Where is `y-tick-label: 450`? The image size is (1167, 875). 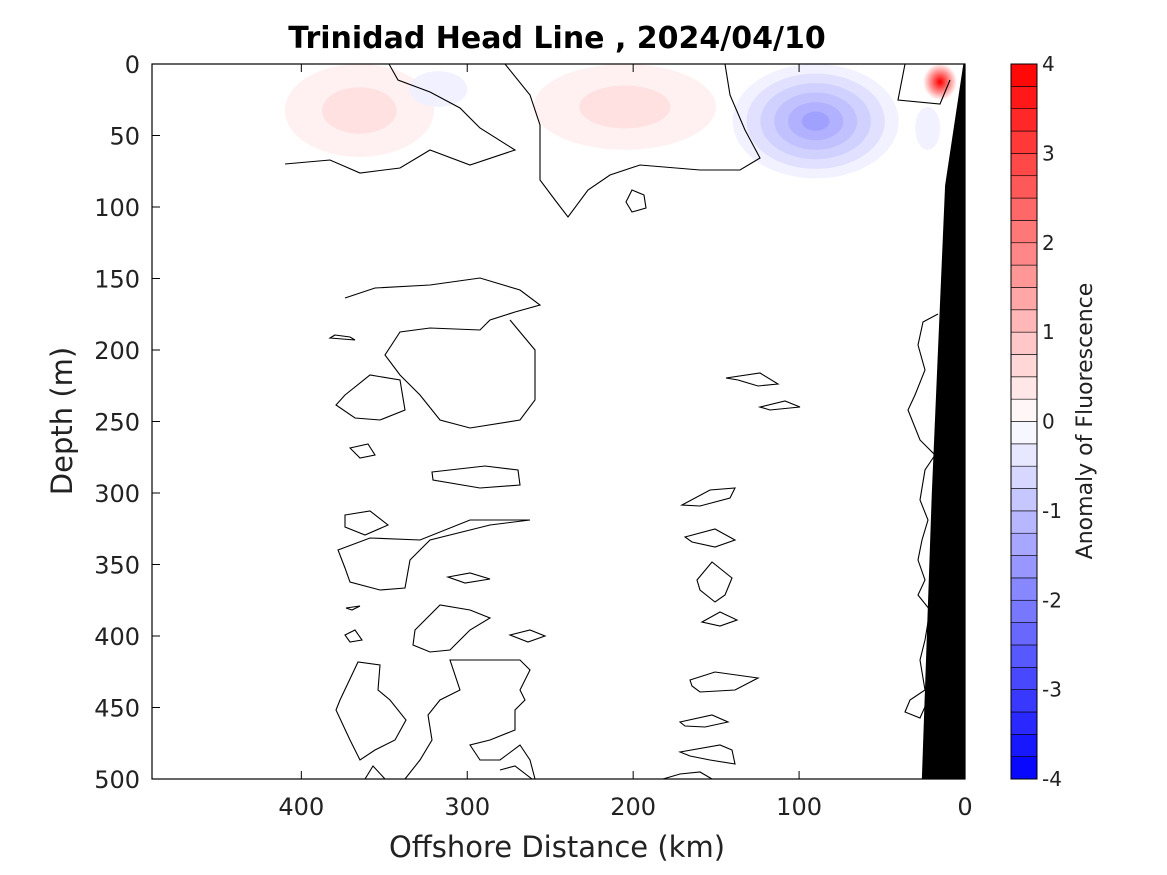
y-tick-label: 450 is located at coordinates (117, 709).